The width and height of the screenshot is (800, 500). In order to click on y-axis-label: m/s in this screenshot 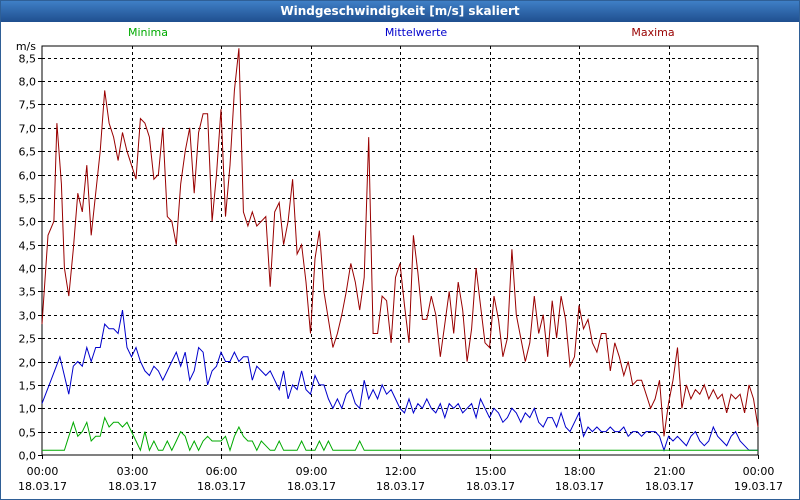, I will do `click(26, 46)`.